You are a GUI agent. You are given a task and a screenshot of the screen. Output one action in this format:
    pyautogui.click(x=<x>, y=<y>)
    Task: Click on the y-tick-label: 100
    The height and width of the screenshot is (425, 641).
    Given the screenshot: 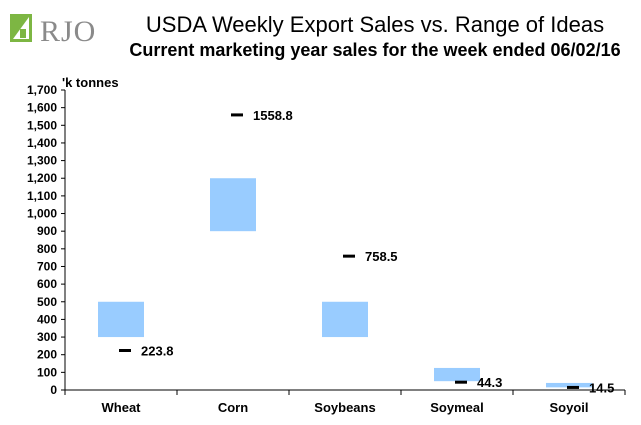 What is the action you would take?
    pyautogui.click(x=47, y=372)
    